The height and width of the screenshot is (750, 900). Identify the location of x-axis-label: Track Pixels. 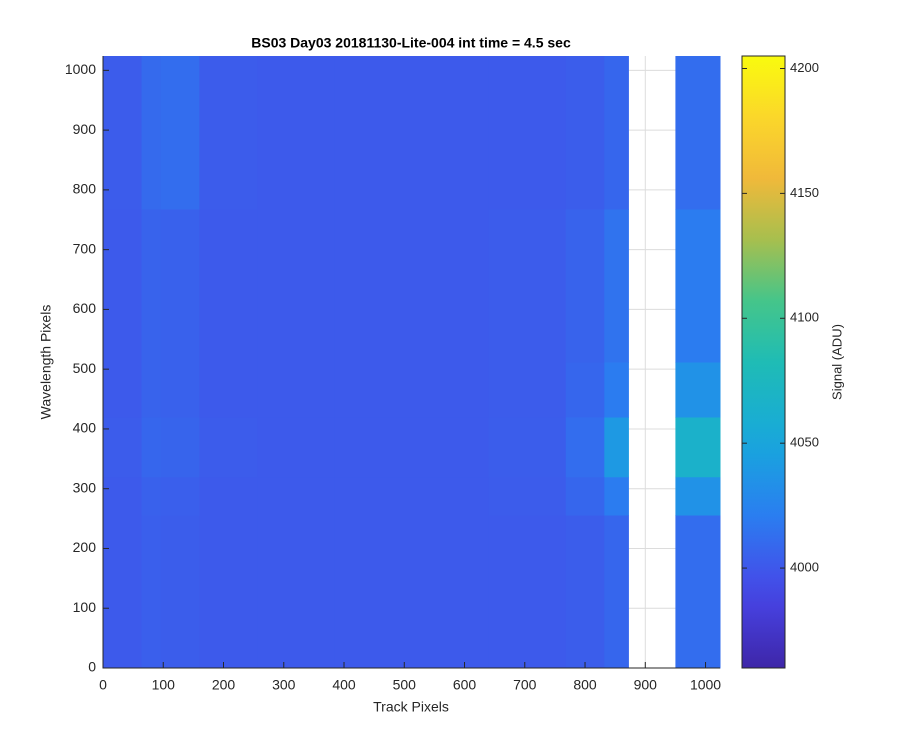
(411, 707).